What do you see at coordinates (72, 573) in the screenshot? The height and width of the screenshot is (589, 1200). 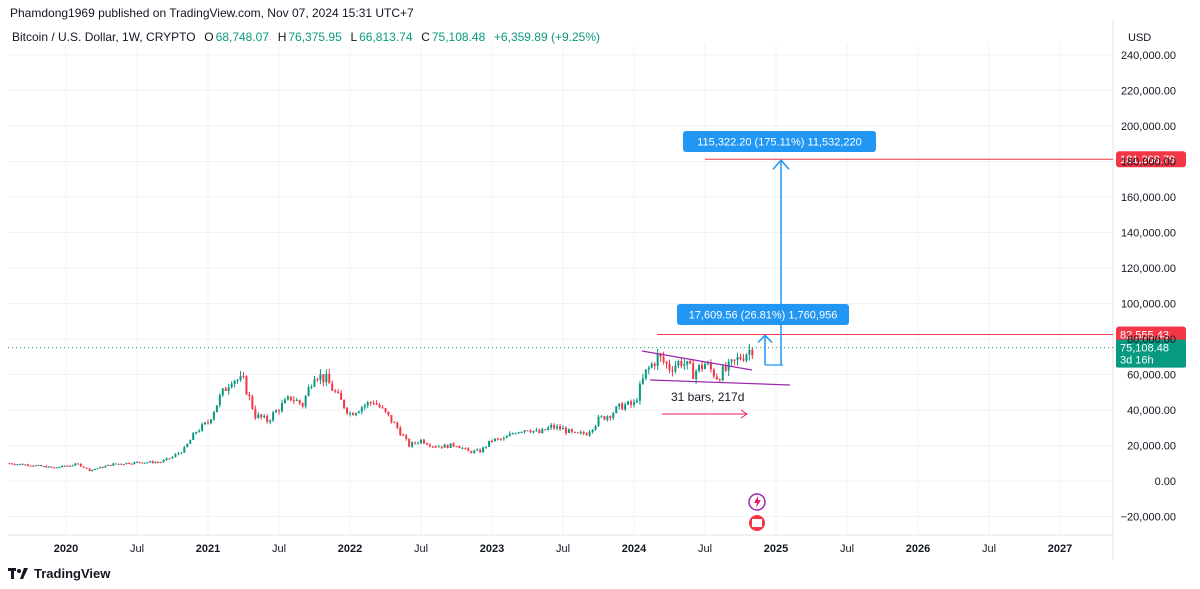 I see `tradingview-brand: TradingView` at bounding box center [72, 573].